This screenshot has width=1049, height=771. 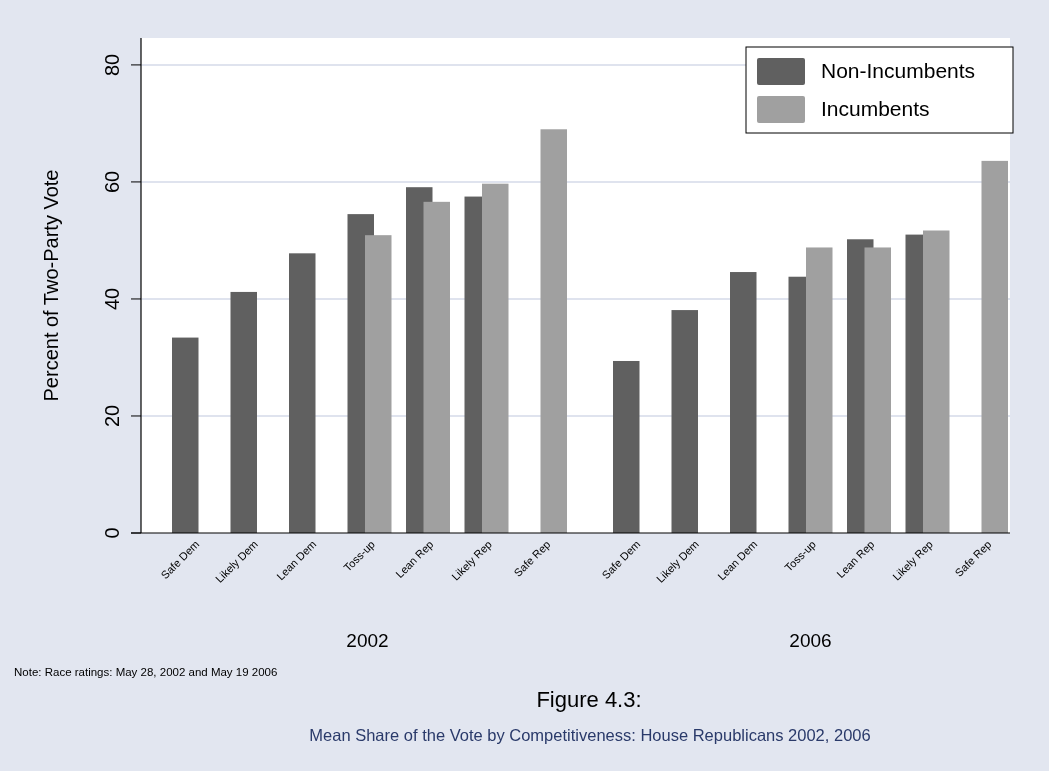 I want to click on text: Figure 4.3:, so click(x=589, y=699).